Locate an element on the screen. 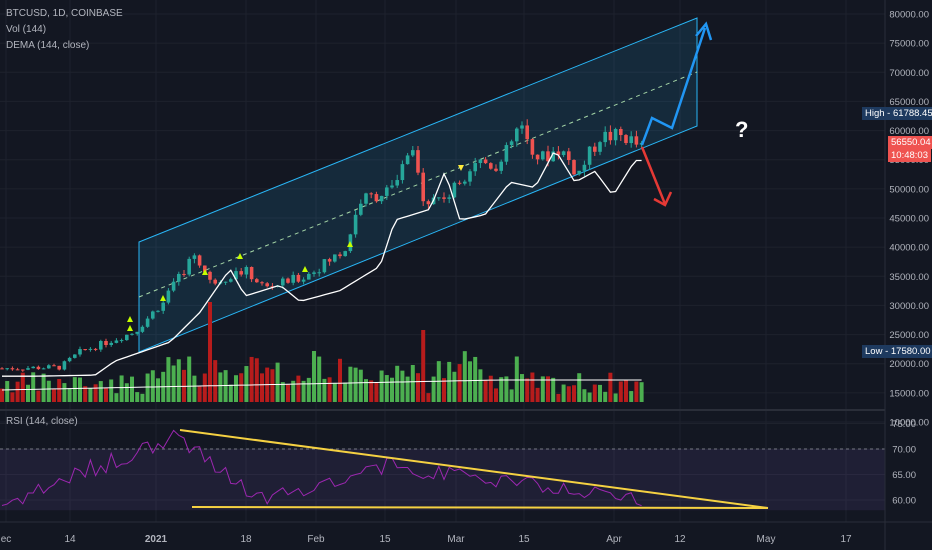 Image resolution: width=932 pixels, height=550 pixels. signal-markers is located at coordinates (295, 248).